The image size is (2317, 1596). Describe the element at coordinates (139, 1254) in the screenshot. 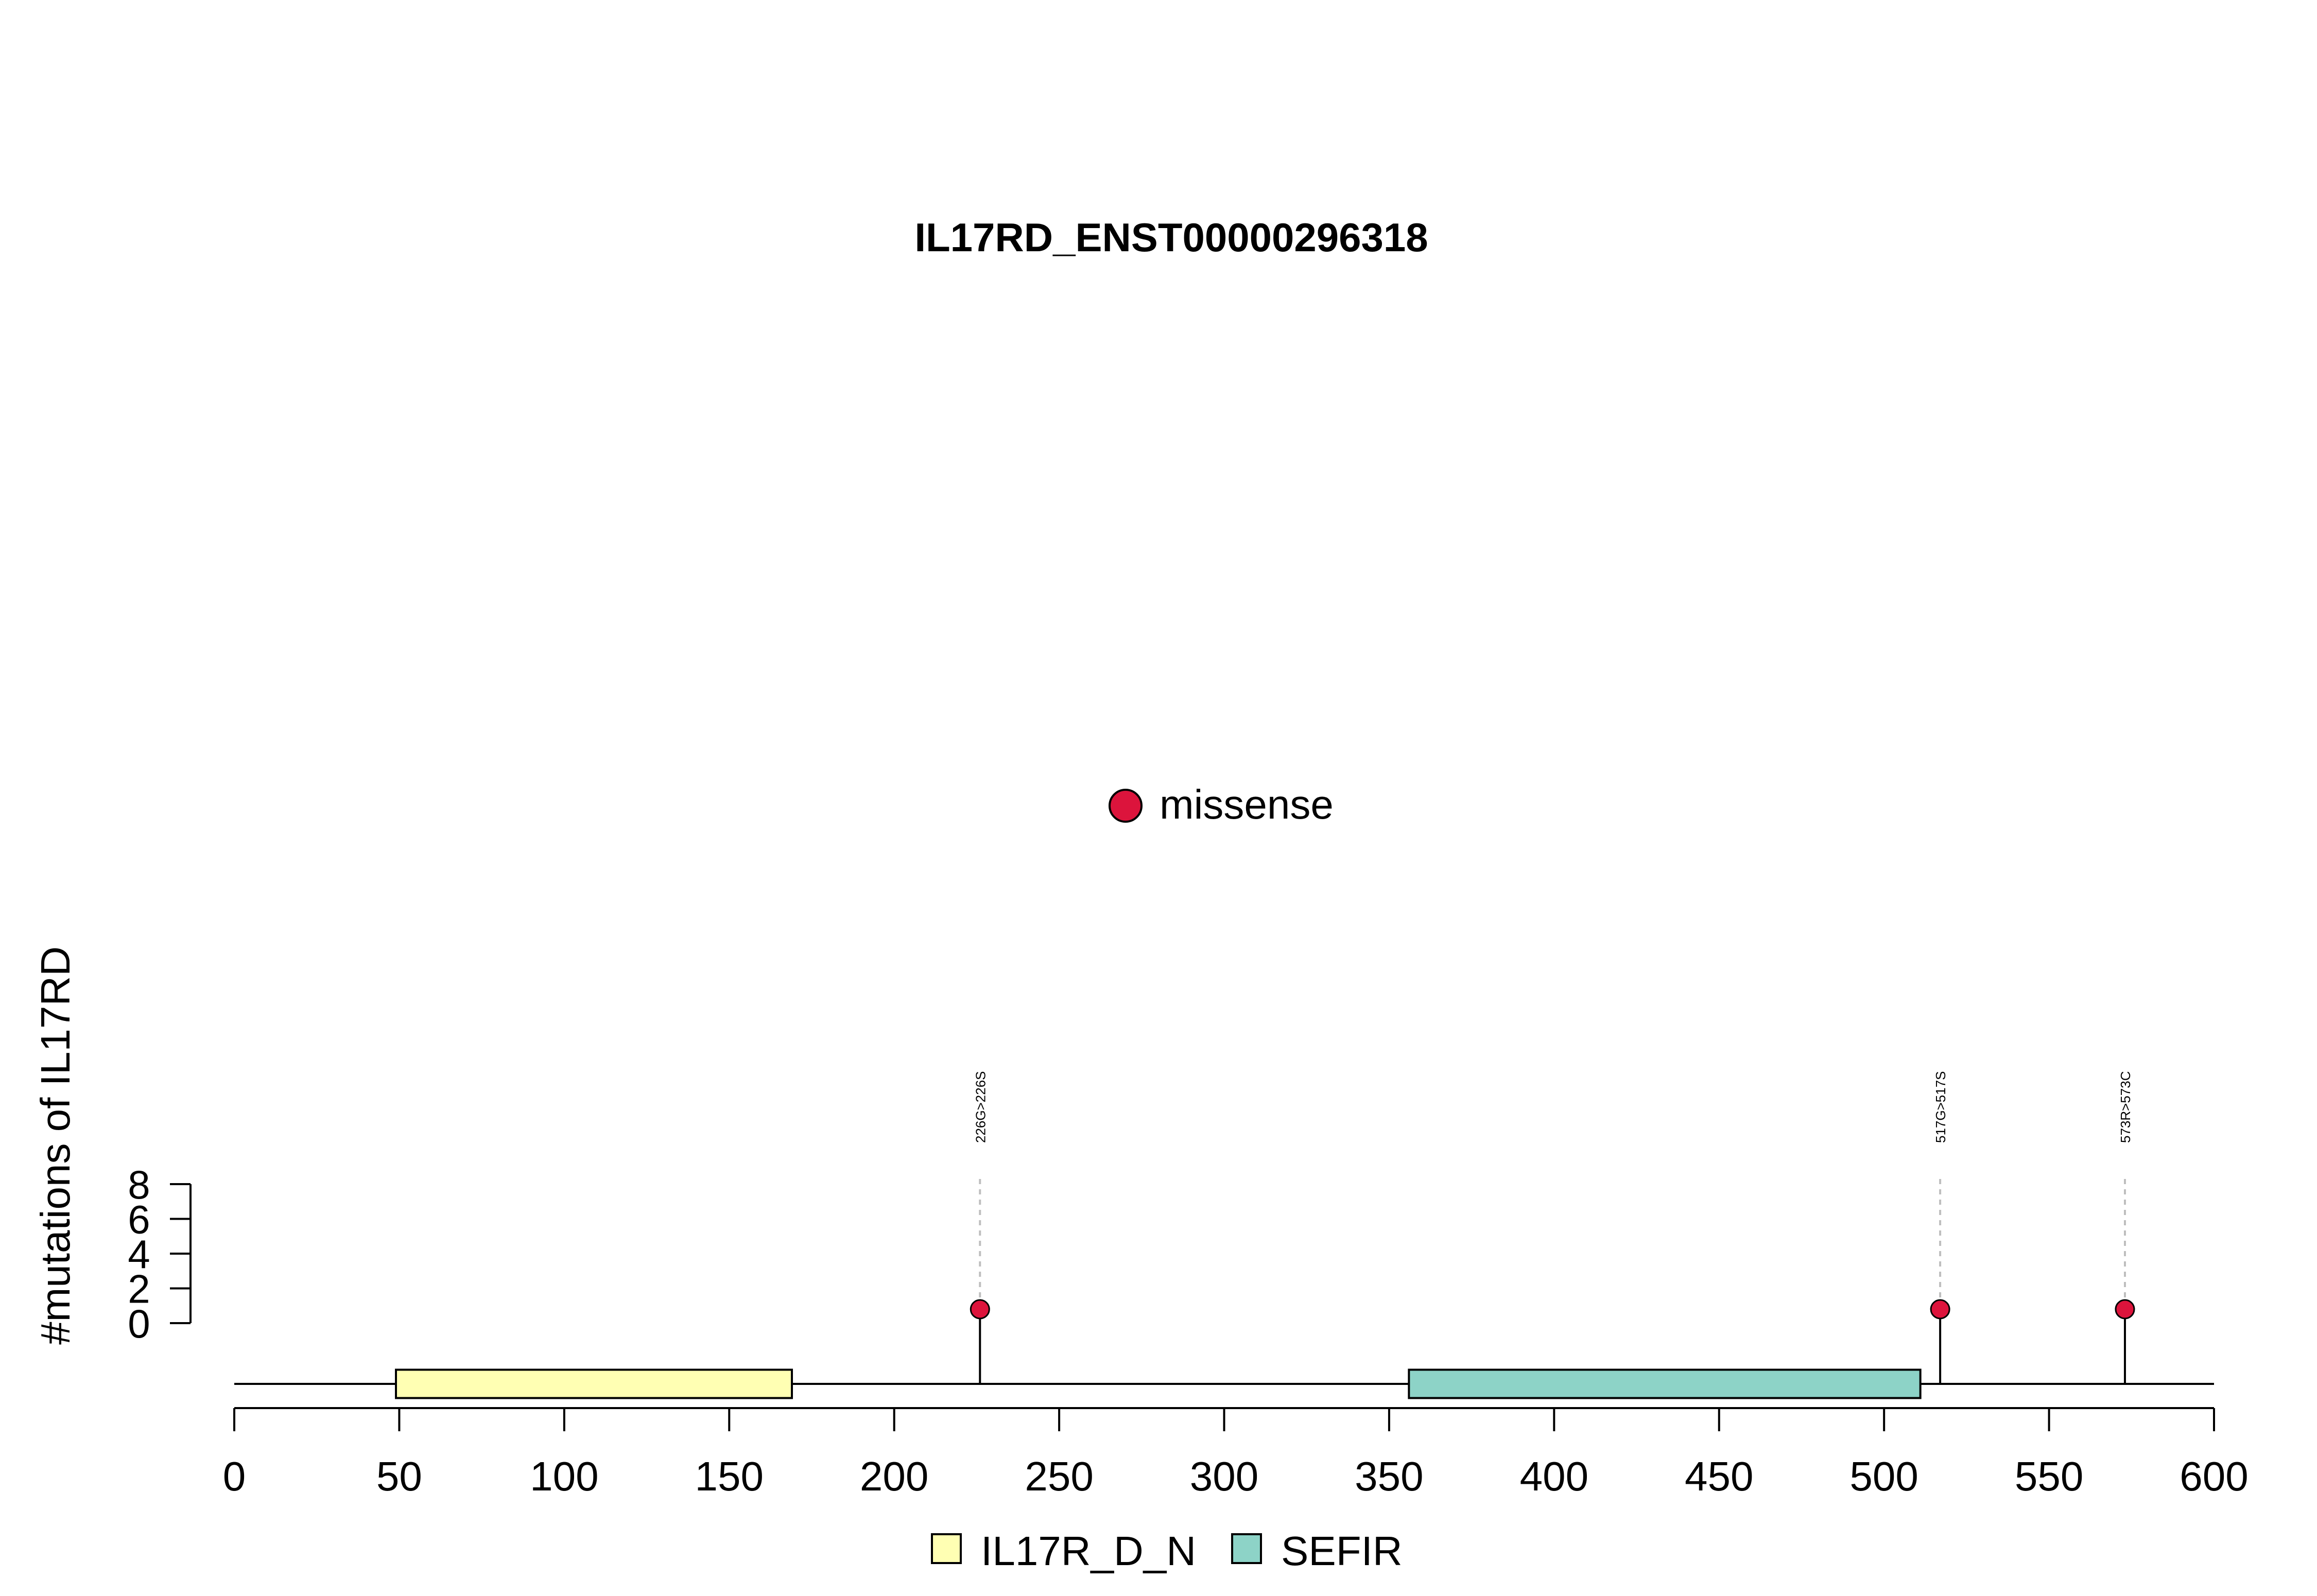

I see `y-tick-label: 4` at that location.